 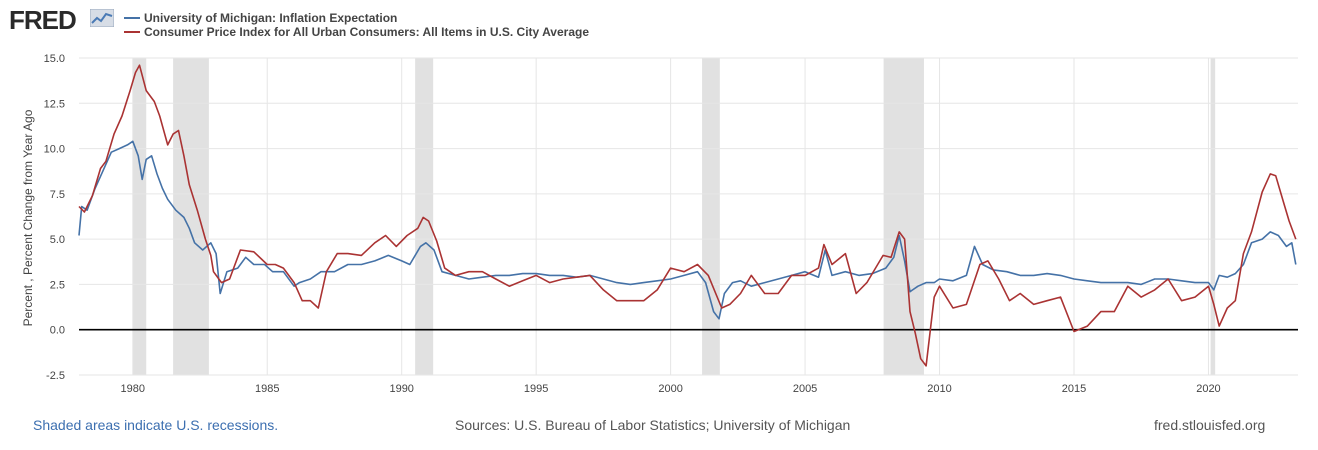 I want to click on x-tick-label: 1990, so click(x=401, y=389).